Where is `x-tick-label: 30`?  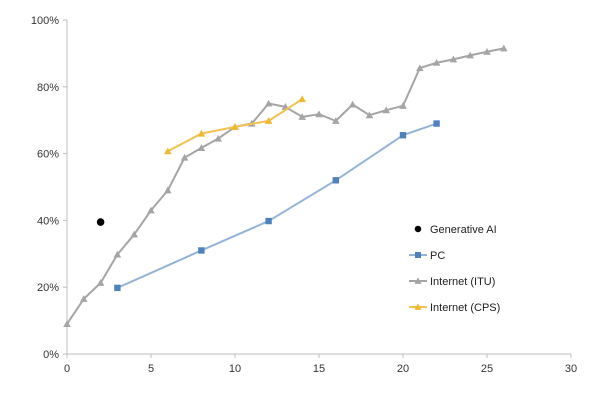 x-tick-label: 30 is located at coordinates (571, 369).